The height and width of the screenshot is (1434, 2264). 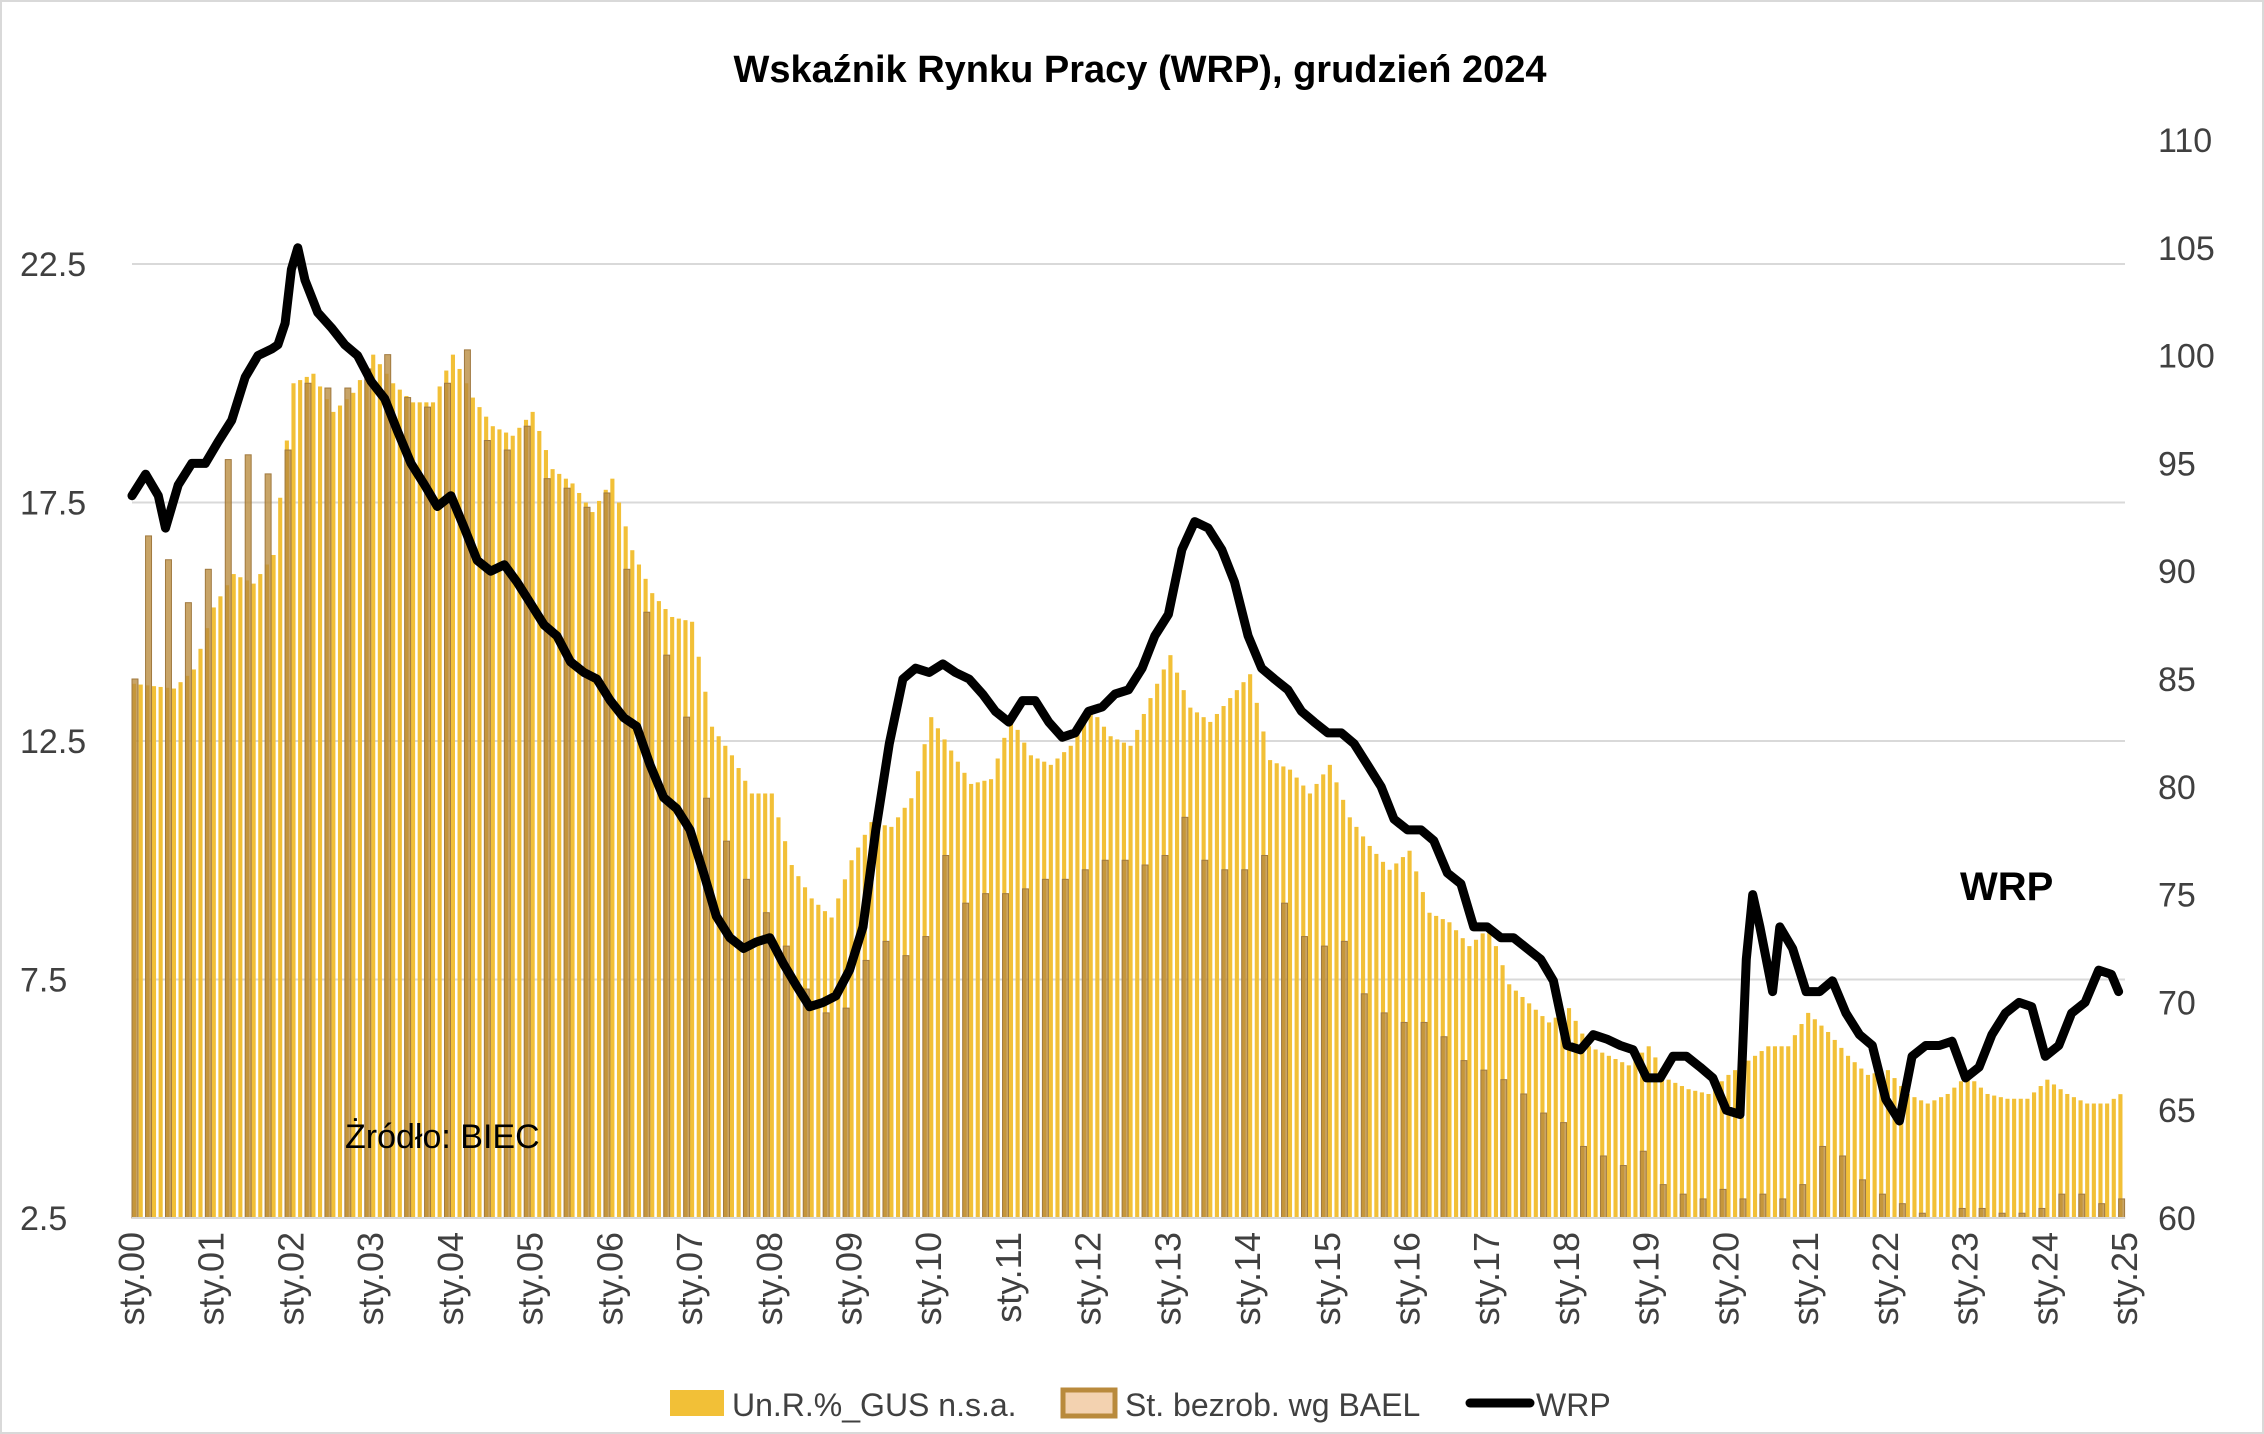 I want to click on x-tick-label: sty.22, so click(x=1885, y=1278).